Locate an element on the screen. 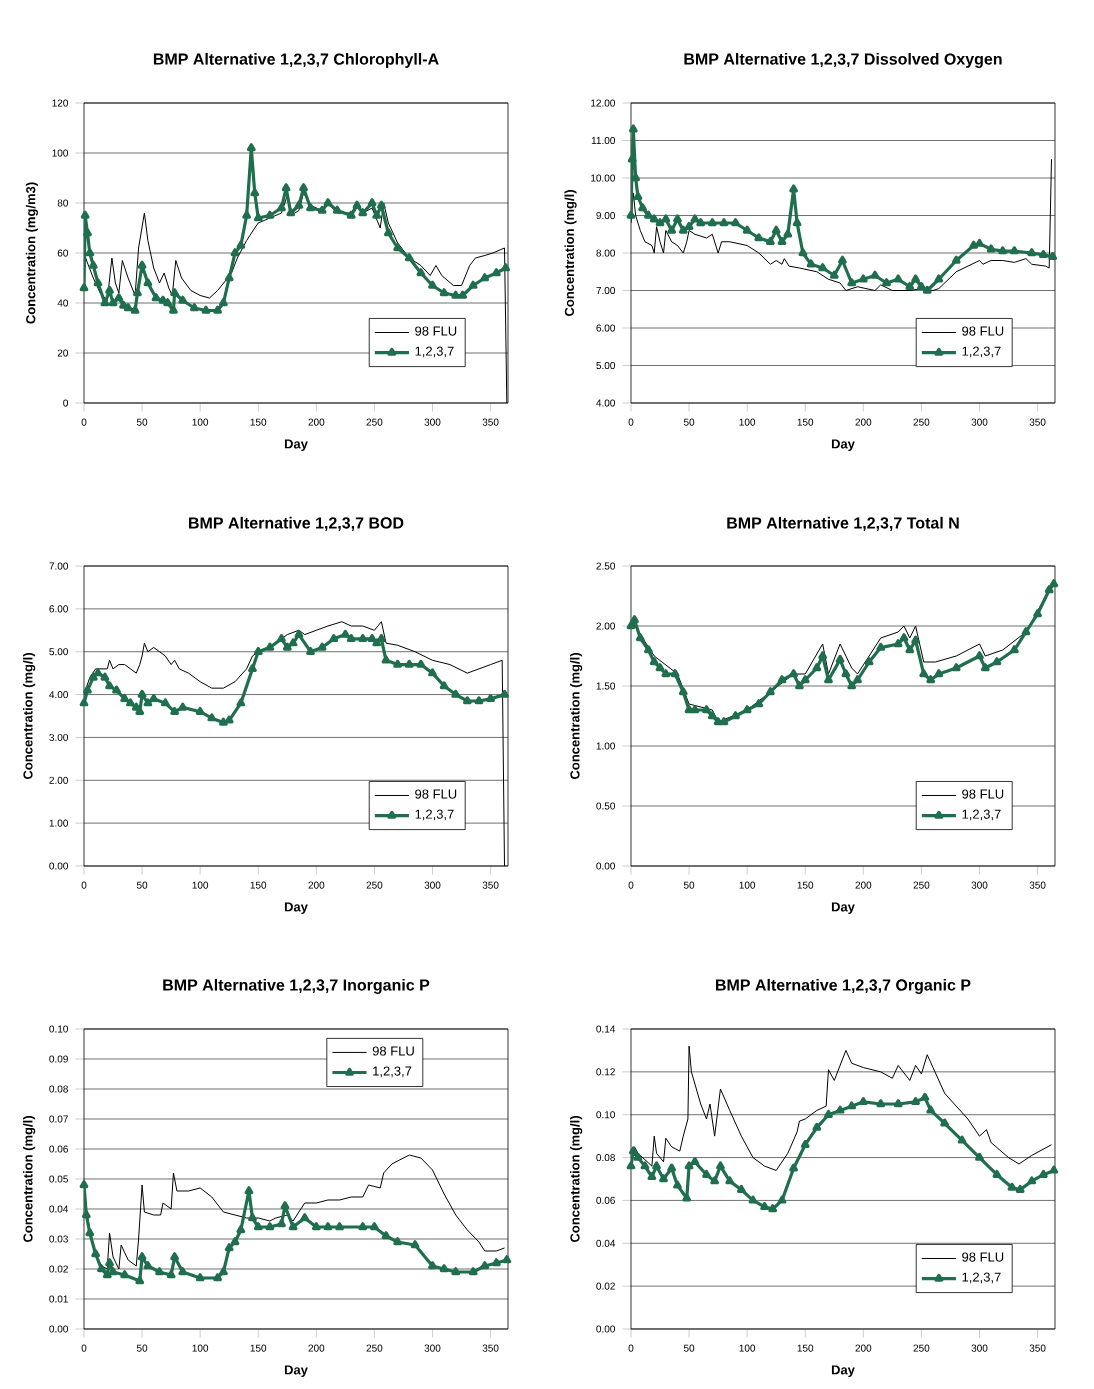  y-tick-label: 0 is located at coordinates (66, 403).